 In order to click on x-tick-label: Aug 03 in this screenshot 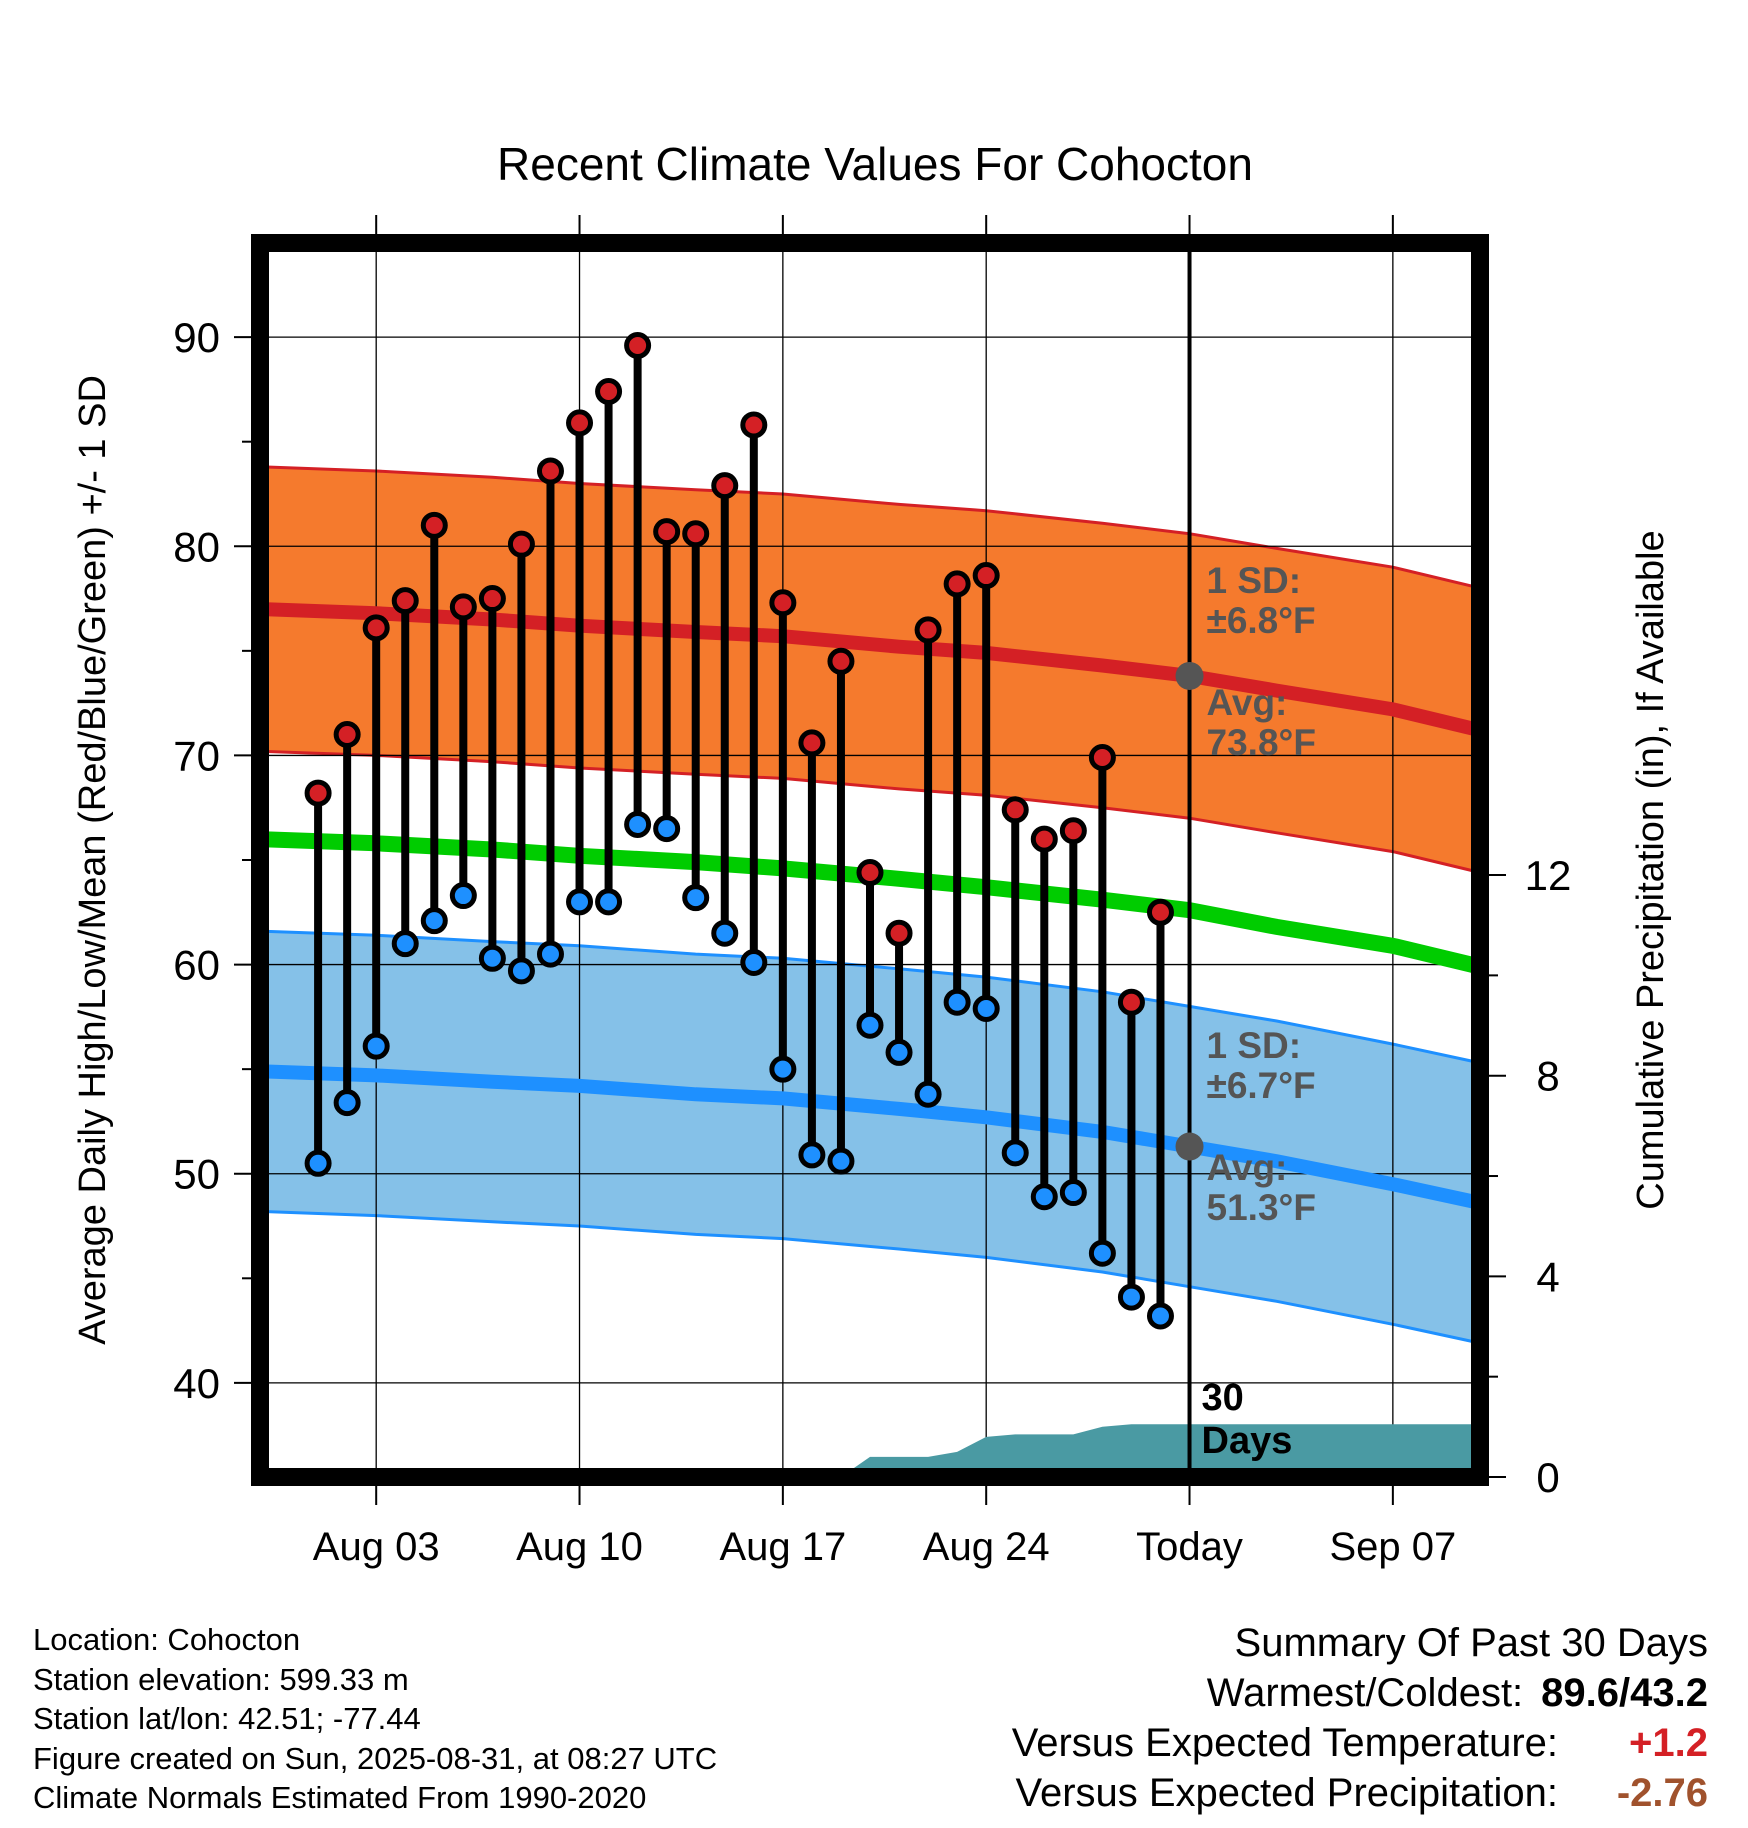, I will do `click(376, 1547)`.